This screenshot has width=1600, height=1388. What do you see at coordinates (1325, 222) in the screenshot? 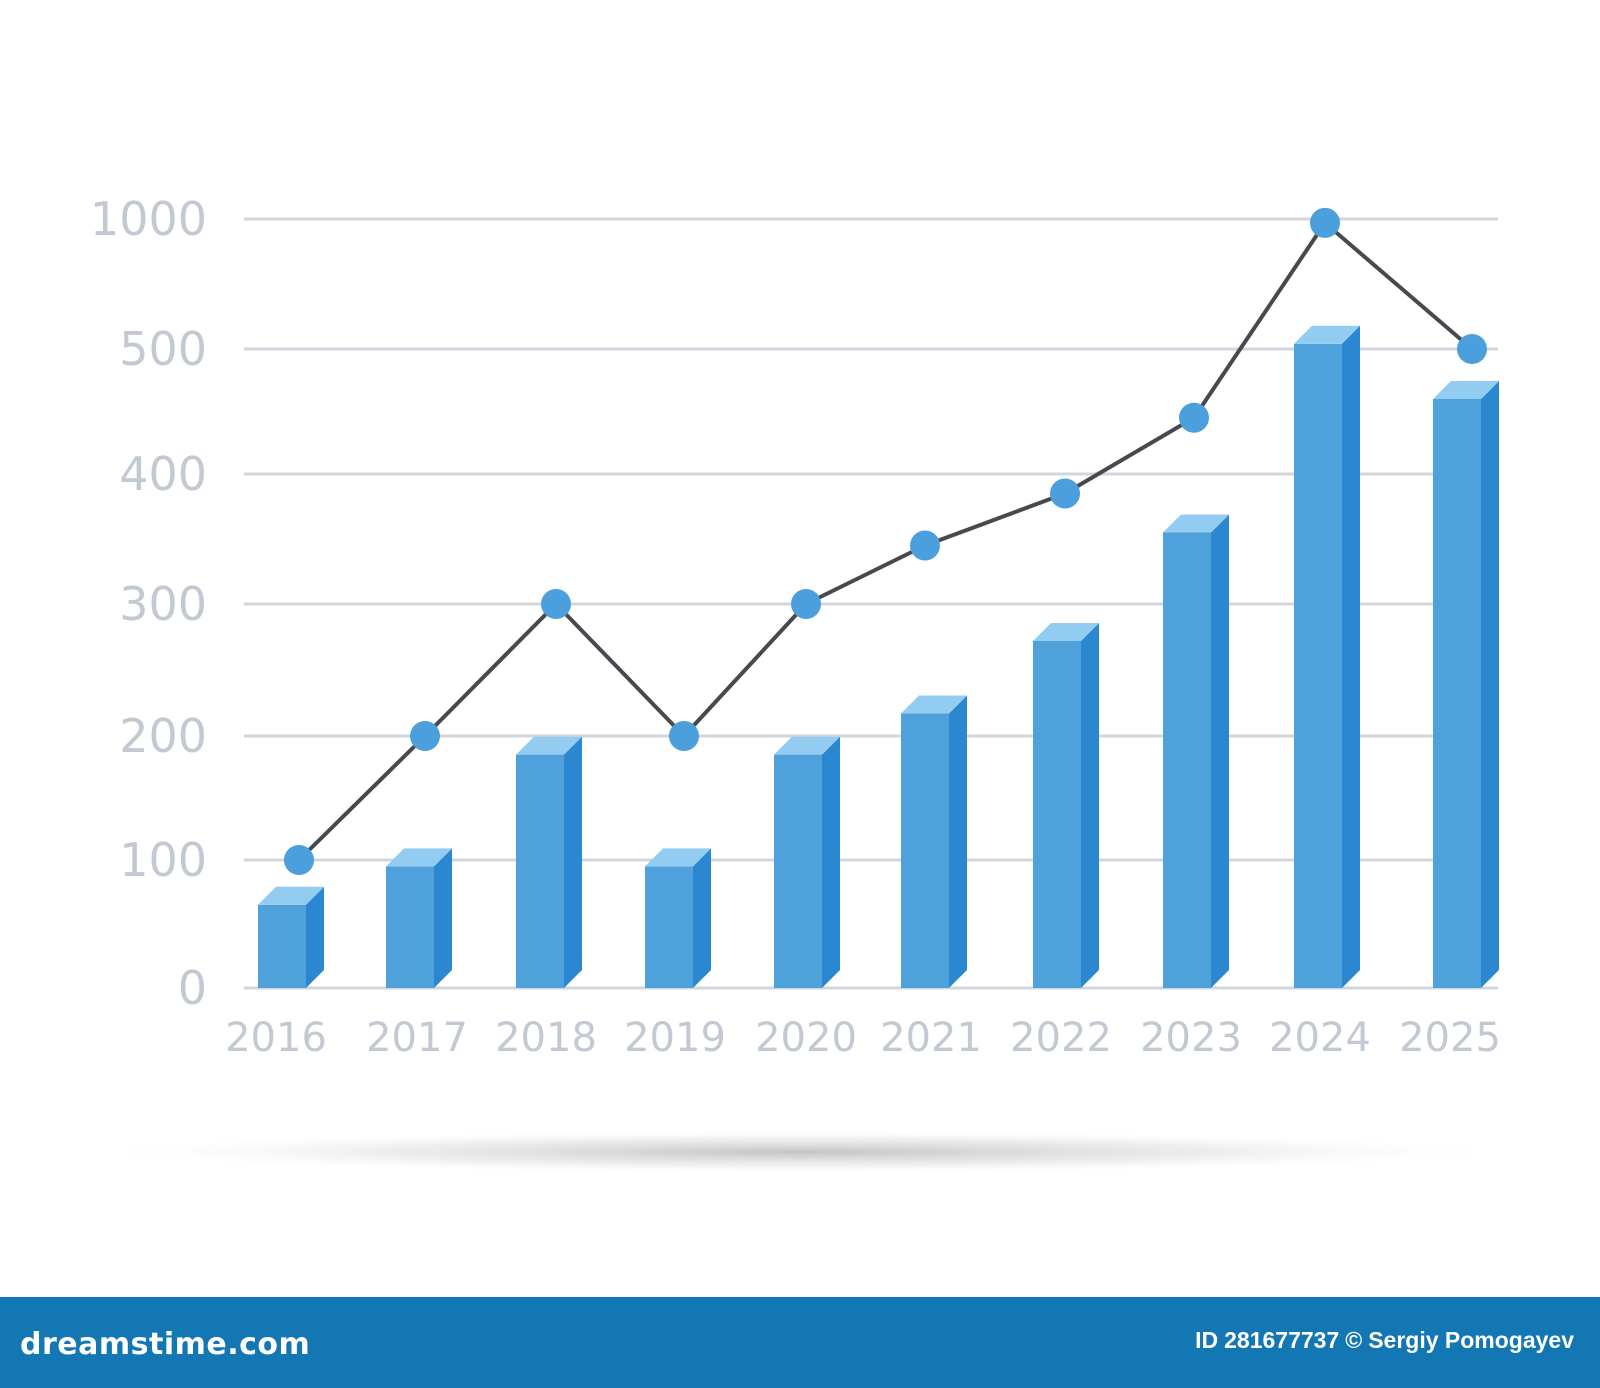
I see `line-point-2024` at bounding box center [1325, 222].